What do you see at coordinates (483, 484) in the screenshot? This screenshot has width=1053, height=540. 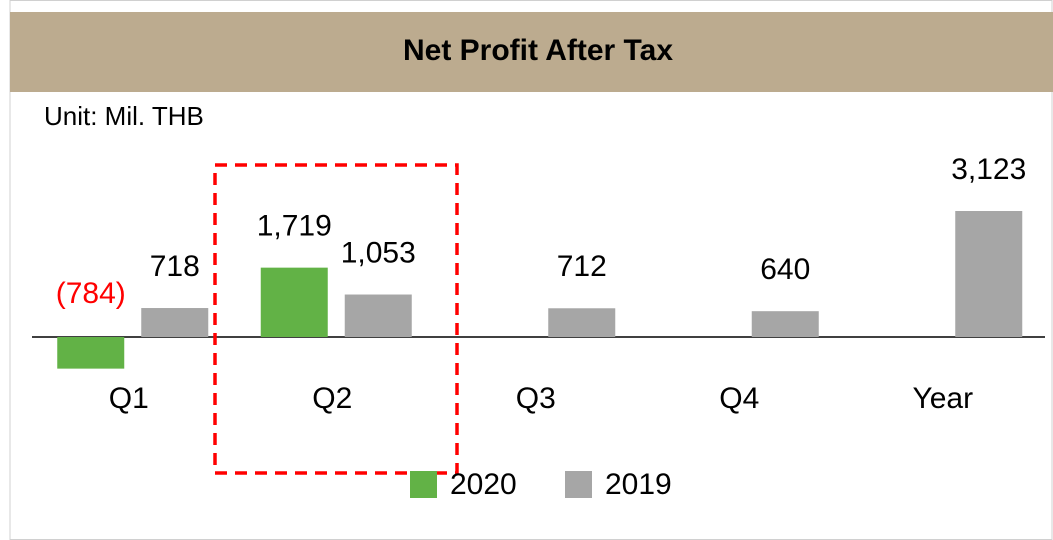 I see `legend-label: 2020` at bounding box center [483, 484].